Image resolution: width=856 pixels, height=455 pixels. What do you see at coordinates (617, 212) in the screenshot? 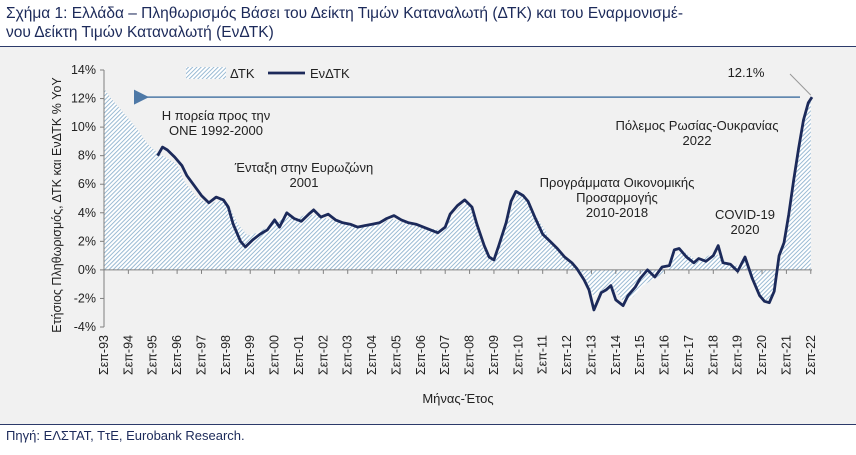
I see `annotation-program: 2010-2018` at bounding box center [617, 212].